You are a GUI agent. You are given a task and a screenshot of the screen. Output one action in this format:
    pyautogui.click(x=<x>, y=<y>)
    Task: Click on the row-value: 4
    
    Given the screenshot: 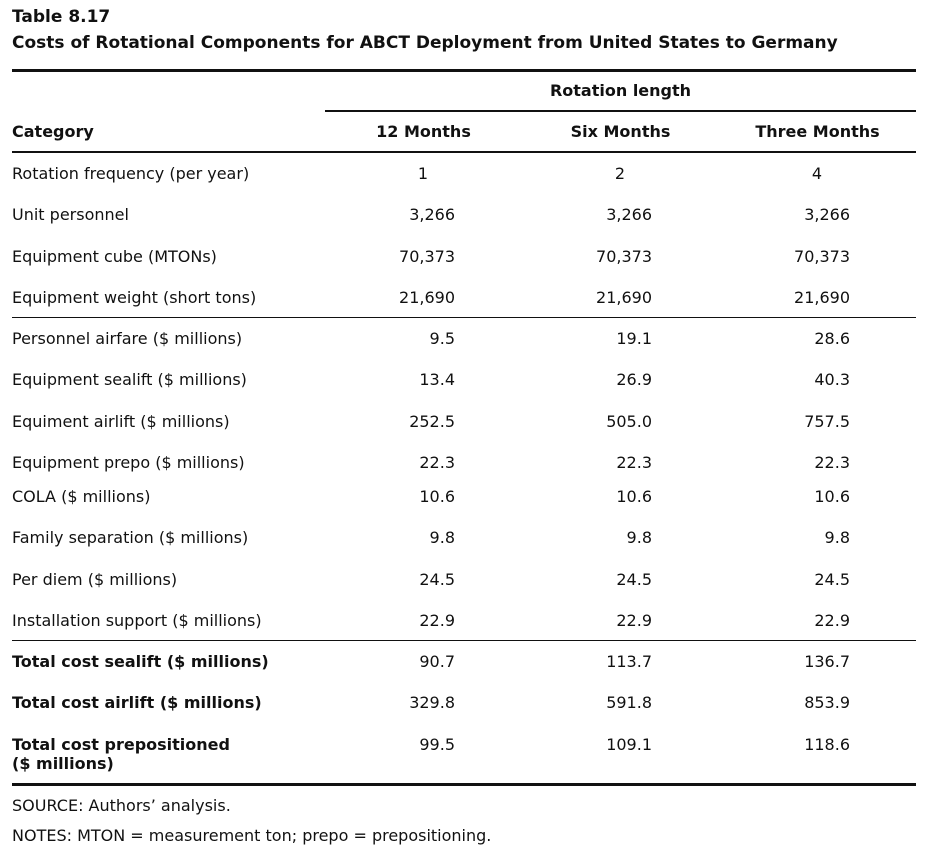 What is the action you would take?
    pyautogui.click(x=817, y=173)
    